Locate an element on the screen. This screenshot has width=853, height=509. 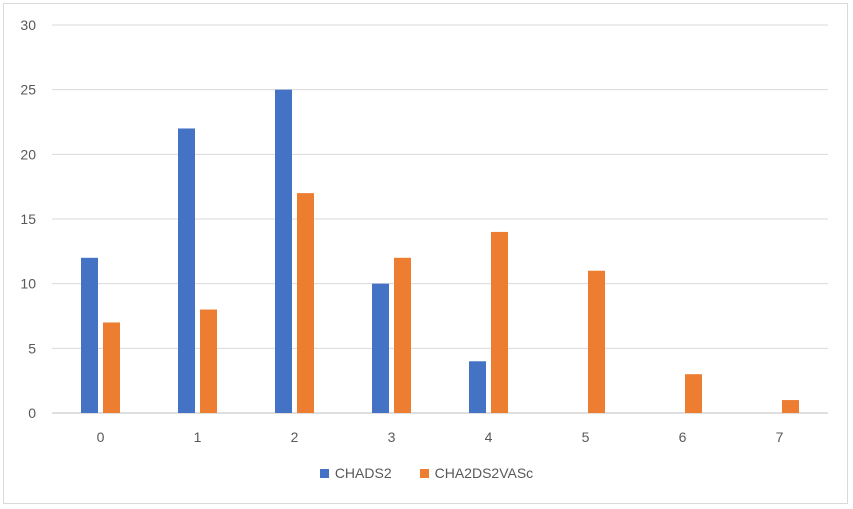
legend-swatch-cha2ds2vasc is located at coordinates (424, 473).